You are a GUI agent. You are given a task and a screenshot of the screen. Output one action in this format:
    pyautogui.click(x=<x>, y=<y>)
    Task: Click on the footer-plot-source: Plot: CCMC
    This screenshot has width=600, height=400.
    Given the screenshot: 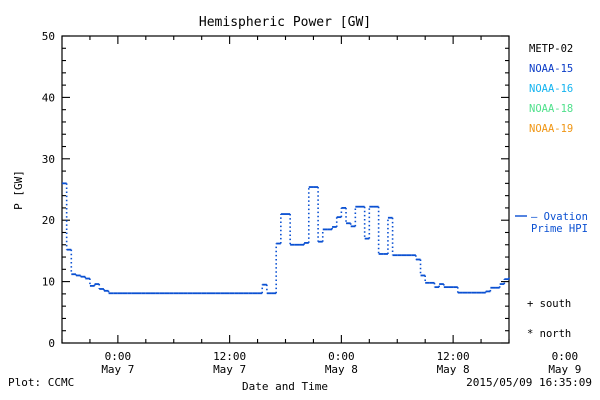 What is the action you would take?
    pyautogui.click(x=41, y=382)
    